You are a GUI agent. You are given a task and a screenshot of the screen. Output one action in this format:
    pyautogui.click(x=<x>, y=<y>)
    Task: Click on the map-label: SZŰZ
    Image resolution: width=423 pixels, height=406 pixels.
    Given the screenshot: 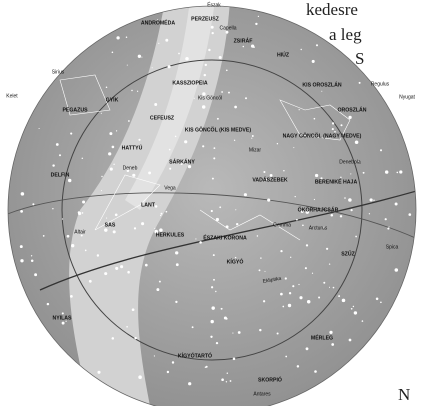 What is the action you would take?
    pyautogui.click(x=348, y=253)
    